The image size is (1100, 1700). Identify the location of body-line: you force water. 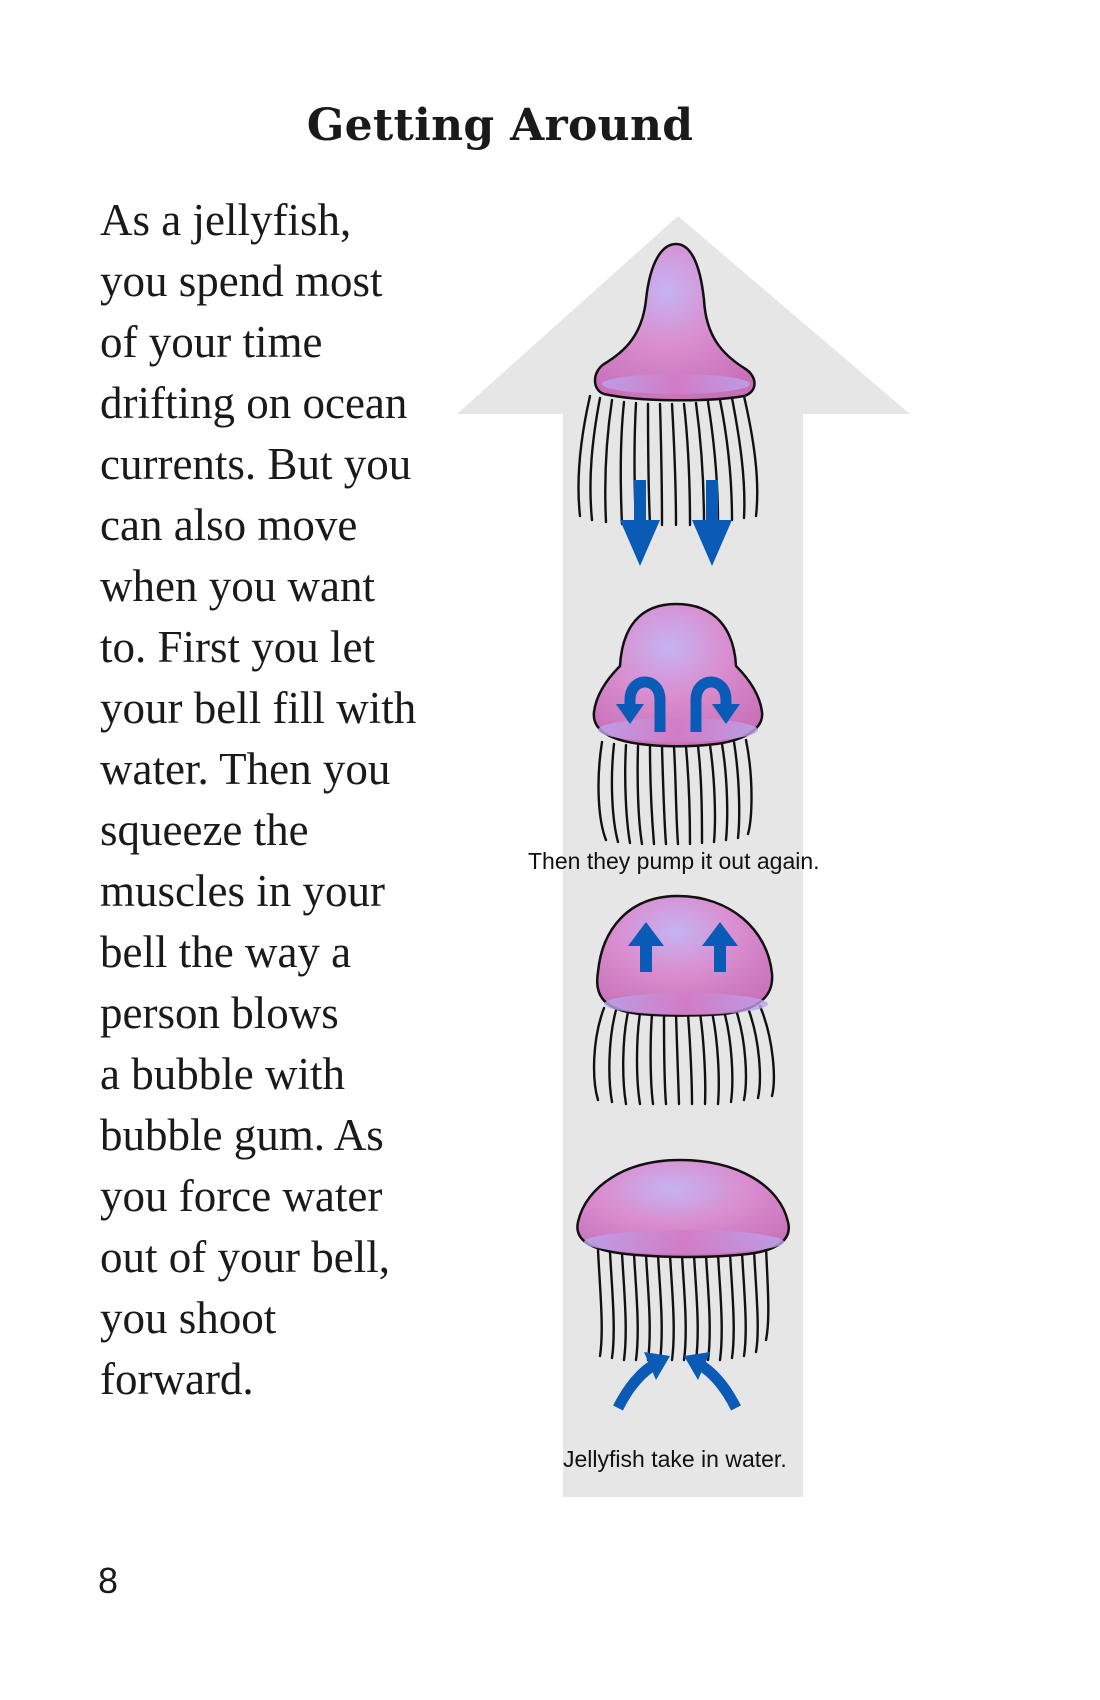
(241, 1196).